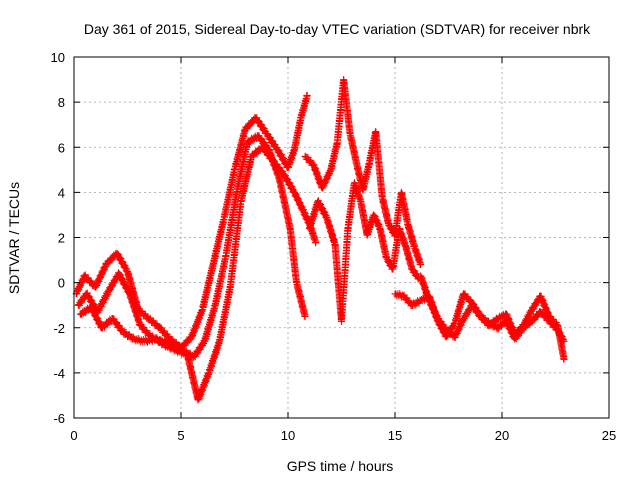 This screenshot has width=640, height=480. Describe the element at coordinates (59, 373) in the screenshot. I see `y-tick-label: -4` at that location.